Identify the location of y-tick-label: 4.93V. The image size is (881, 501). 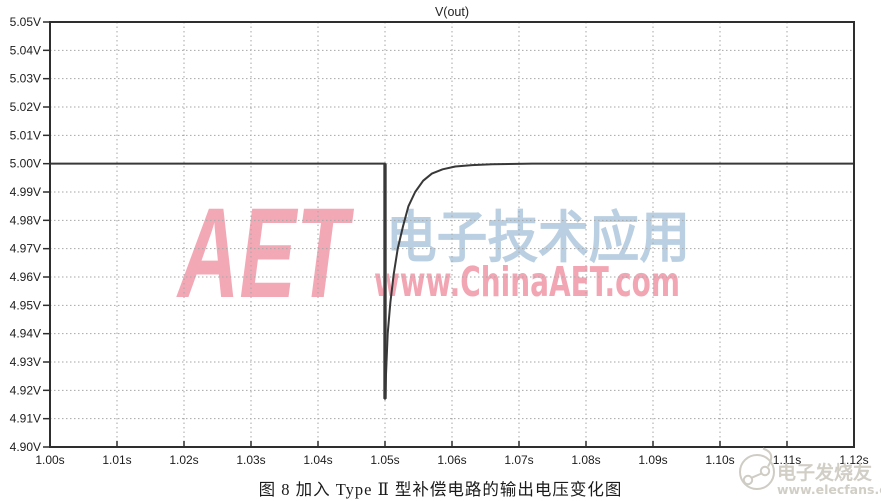
(25, 362).